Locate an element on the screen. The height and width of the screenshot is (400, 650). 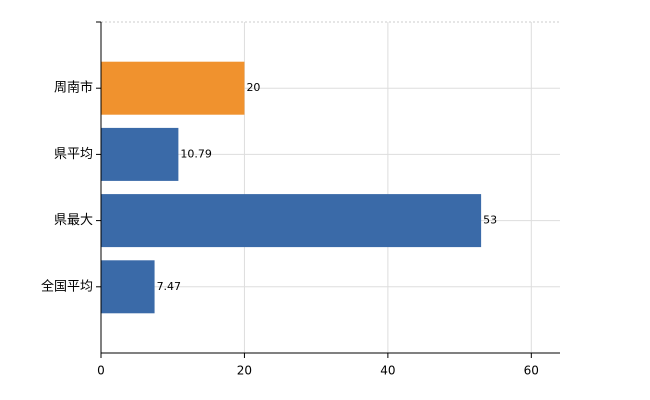
y-tick-label: 周南市 is located at coordinates (73, 88).